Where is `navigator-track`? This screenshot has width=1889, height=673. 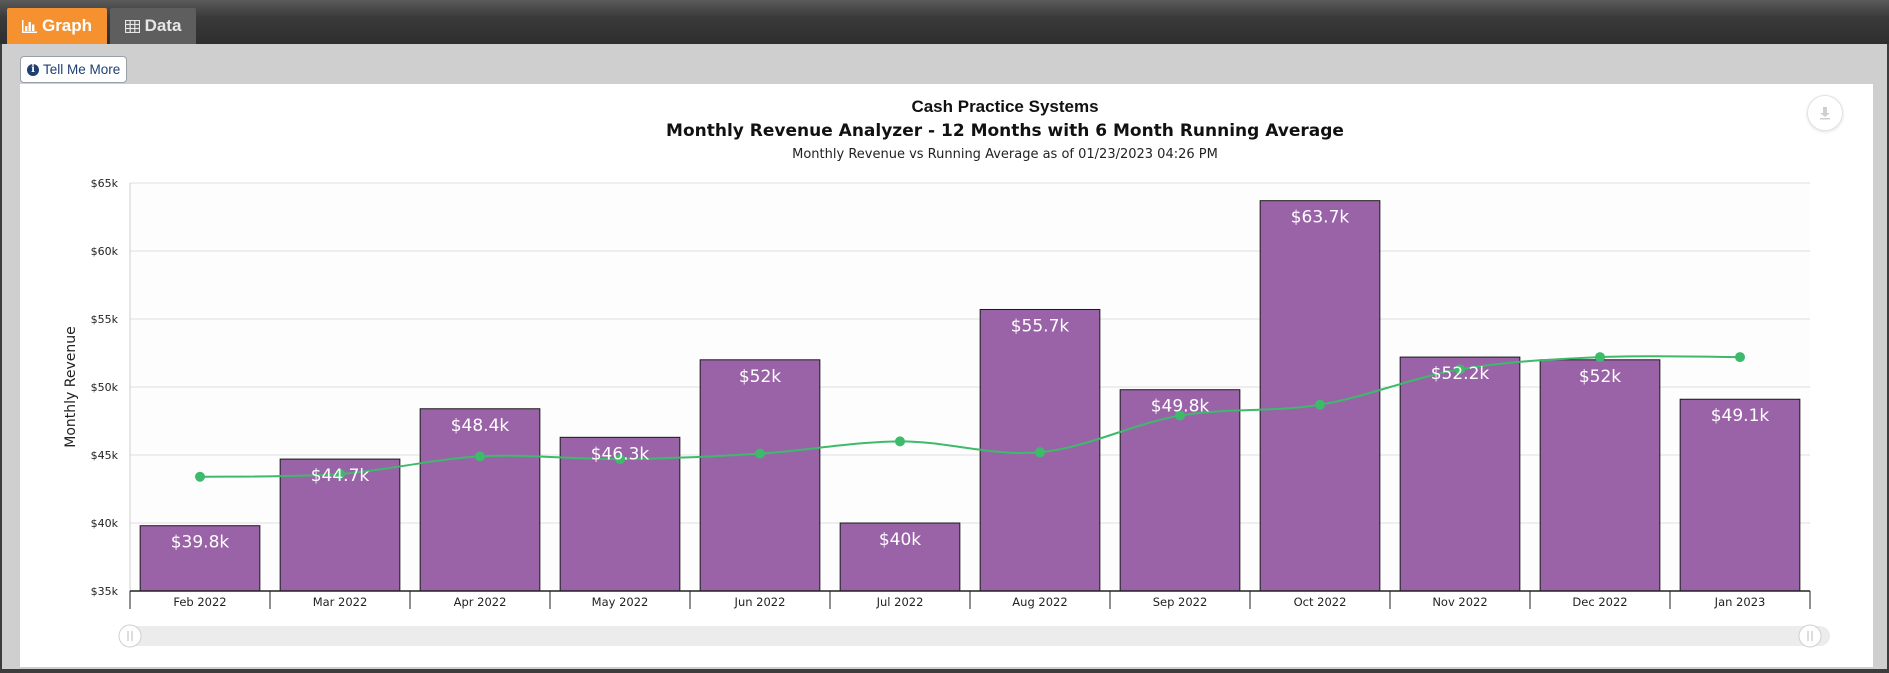
navigator-track is located at coordinates (977, 636).